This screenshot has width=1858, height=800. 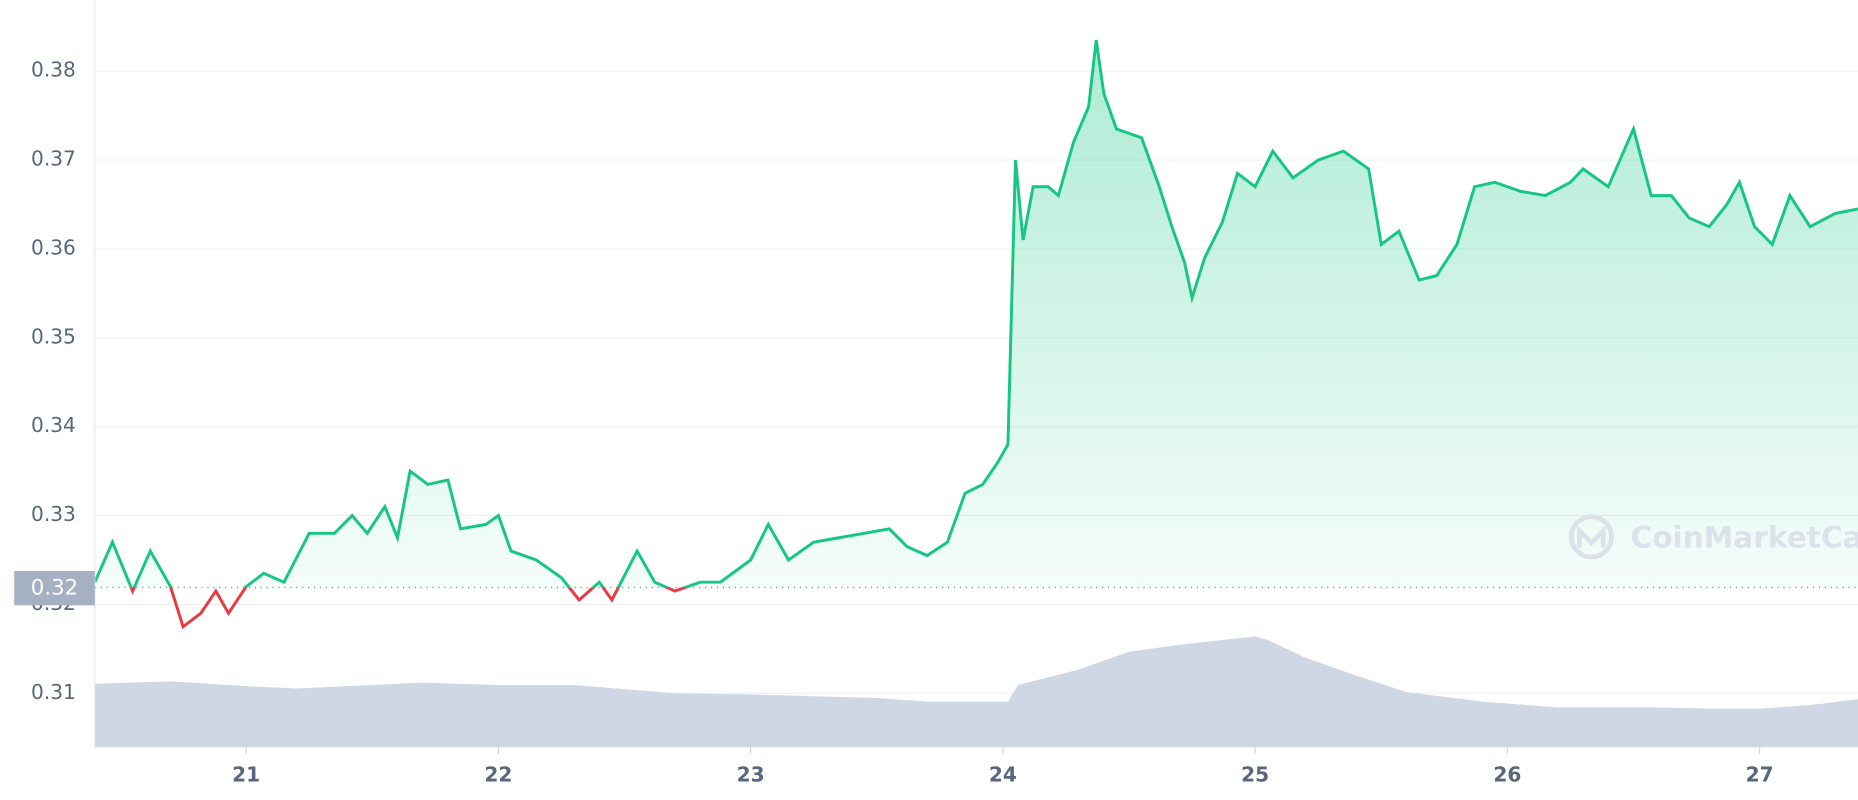 What do you see at coordinates (498, 775) in the screenshot?
I see `x-tick-label: 22` at bounding box center [498, 775].